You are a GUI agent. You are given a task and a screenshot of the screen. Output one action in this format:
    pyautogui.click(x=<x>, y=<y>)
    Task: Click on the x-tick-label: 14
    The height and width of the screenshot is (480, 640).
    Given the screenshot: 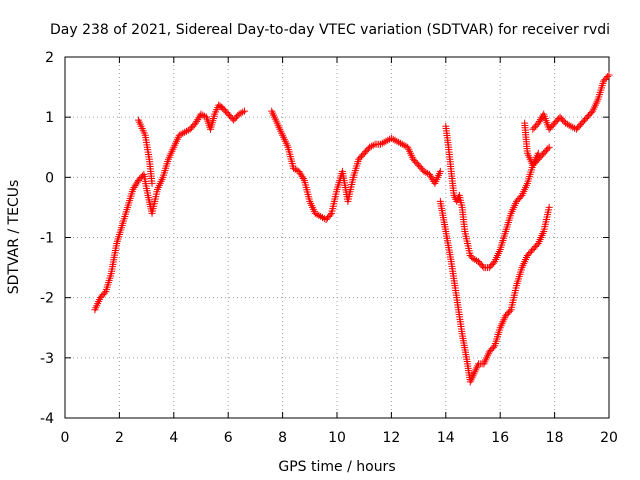 What is the action you would take?
    pyautogui.click(x=446, y=438)
    